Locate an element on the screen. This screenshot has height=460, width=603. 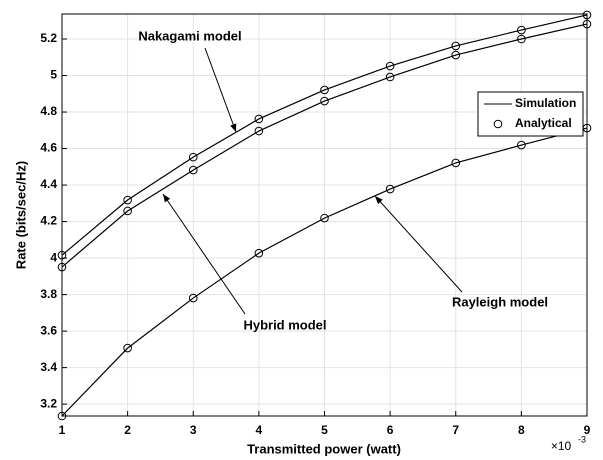
y-tick-label: 4.8 is located at coordinates (48, 111).